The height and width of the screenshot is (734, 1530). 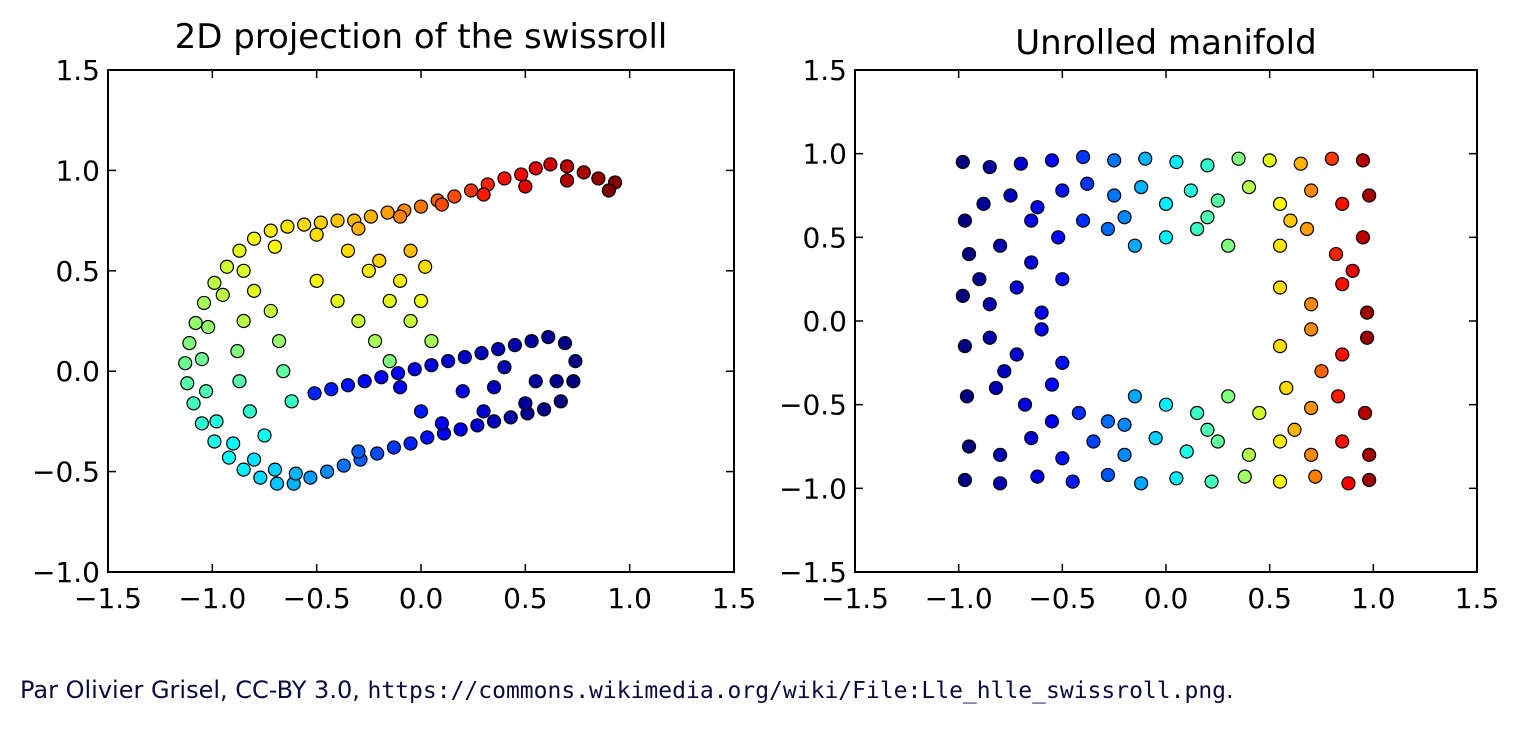 I want to click on x-tick-label: 0.5, so click(x=525, y=598).